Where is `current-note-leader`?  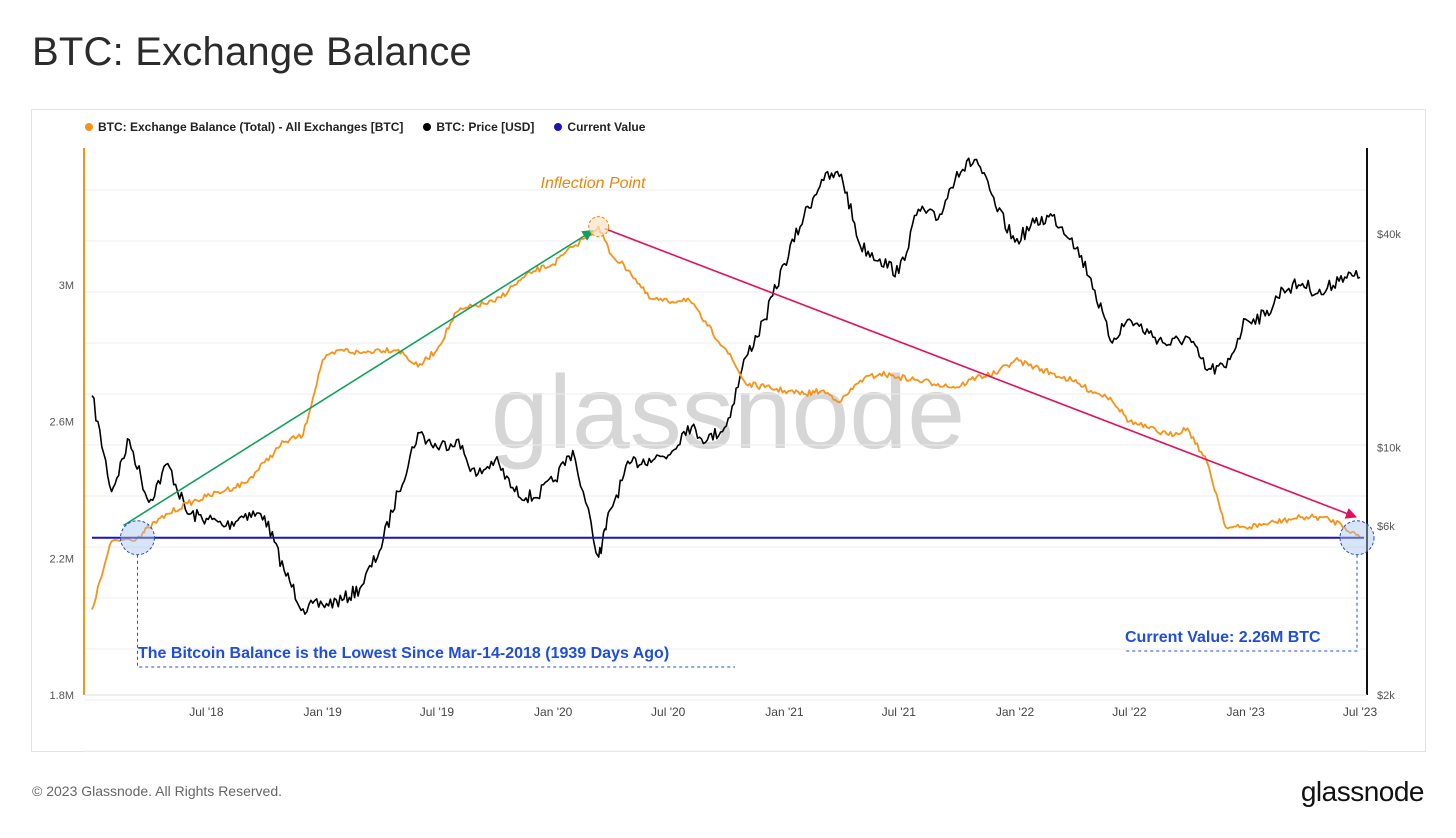
current-note-leader is located at coordinates (1241, 603).